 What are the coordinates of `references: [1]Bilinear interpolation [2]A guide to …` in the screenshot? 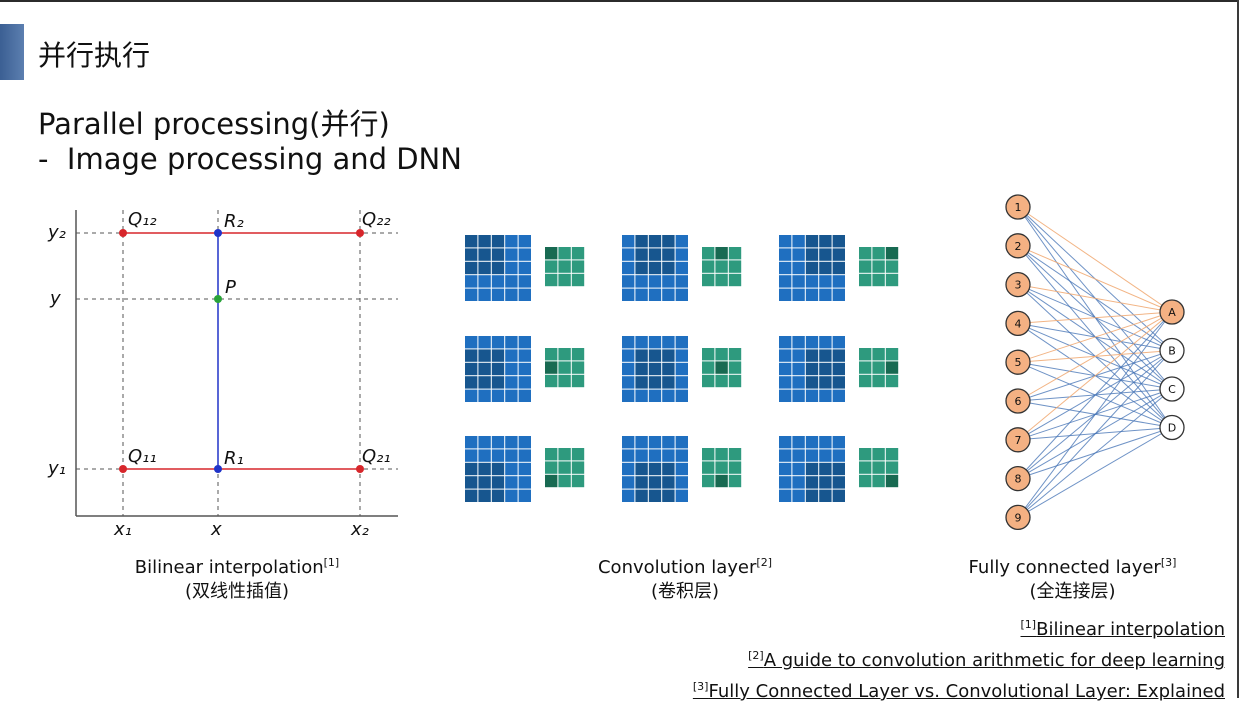 It's located at (959, 658).